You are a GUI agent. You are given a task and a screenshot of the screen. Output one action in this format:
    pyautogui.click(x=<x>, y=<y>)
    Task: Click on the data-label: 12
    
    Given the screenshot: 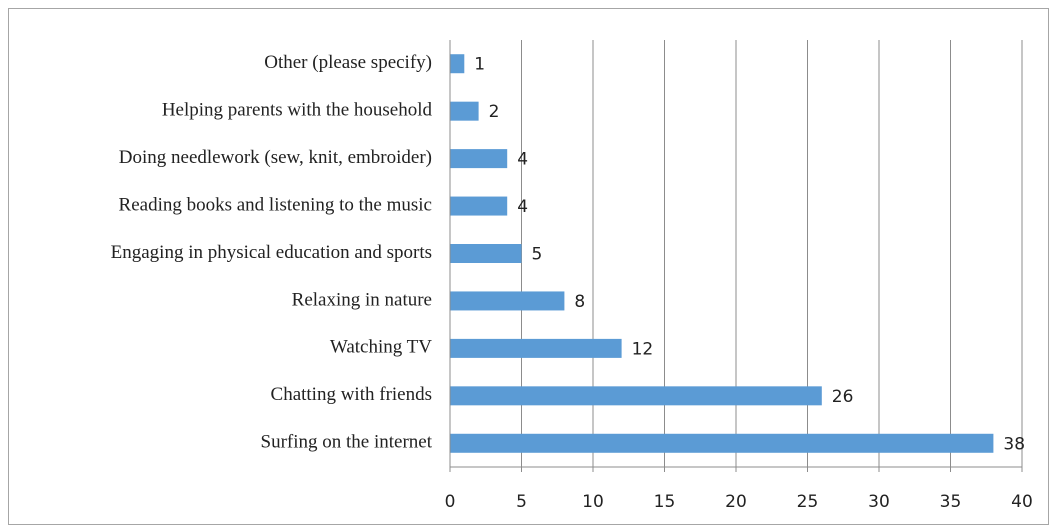 What is the action you would take?
    pyautogui.click(x=643, y=349)
    